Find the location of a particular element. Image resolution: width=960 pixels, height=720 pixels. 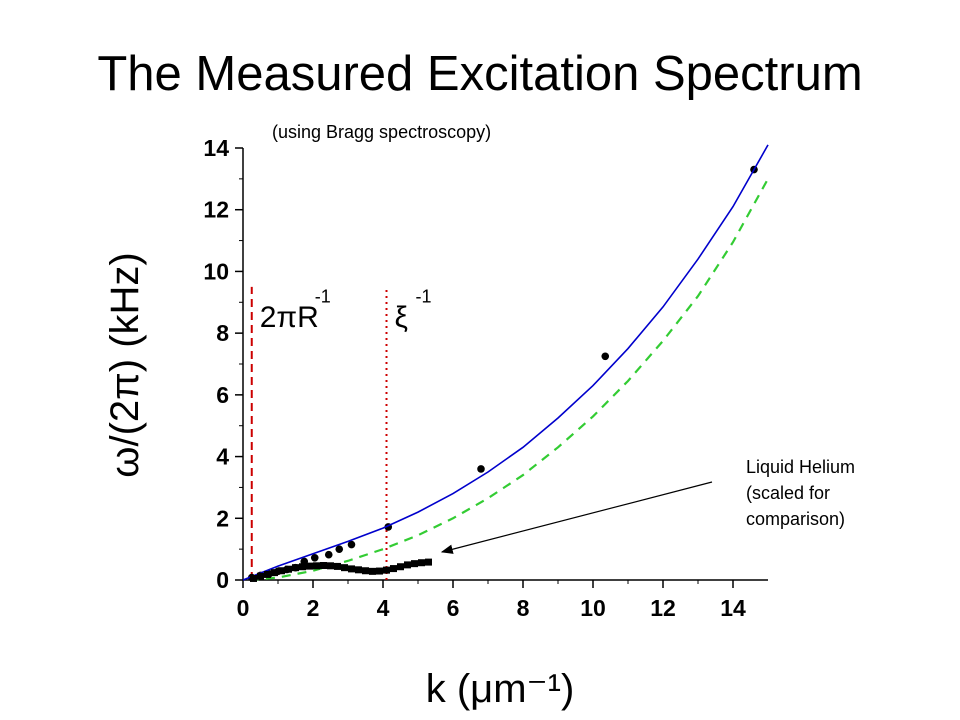

x-tick-label: 8 is located at coordinates (523, 608).